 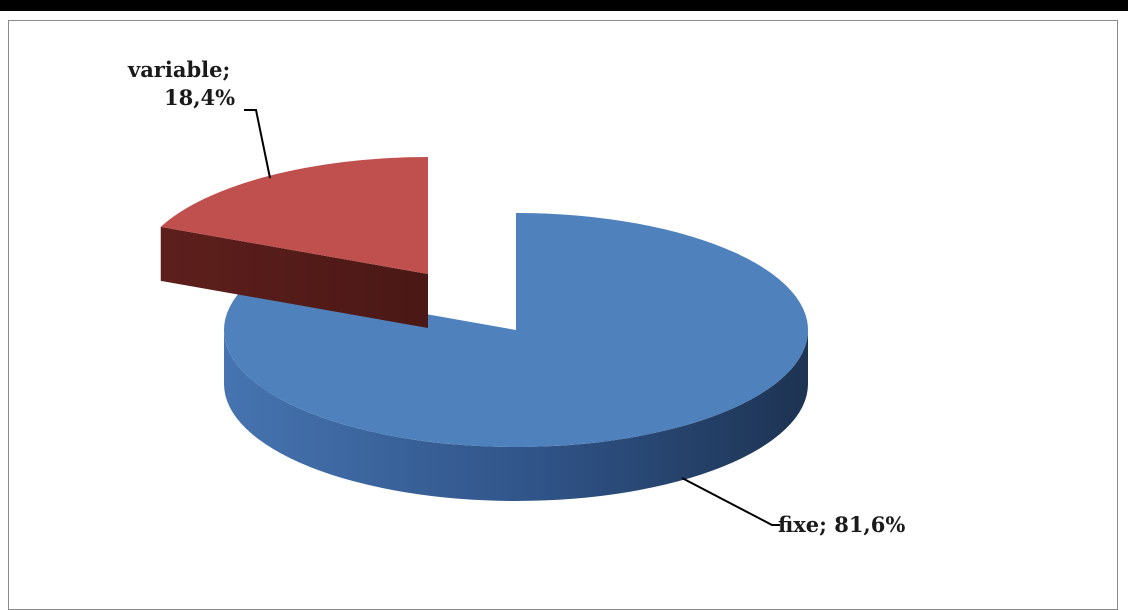 What do you see at coordinates (199, 97) in the screenshot?
I see `data-label-variable-value: 18,4%` at bounding box center [199, 97].